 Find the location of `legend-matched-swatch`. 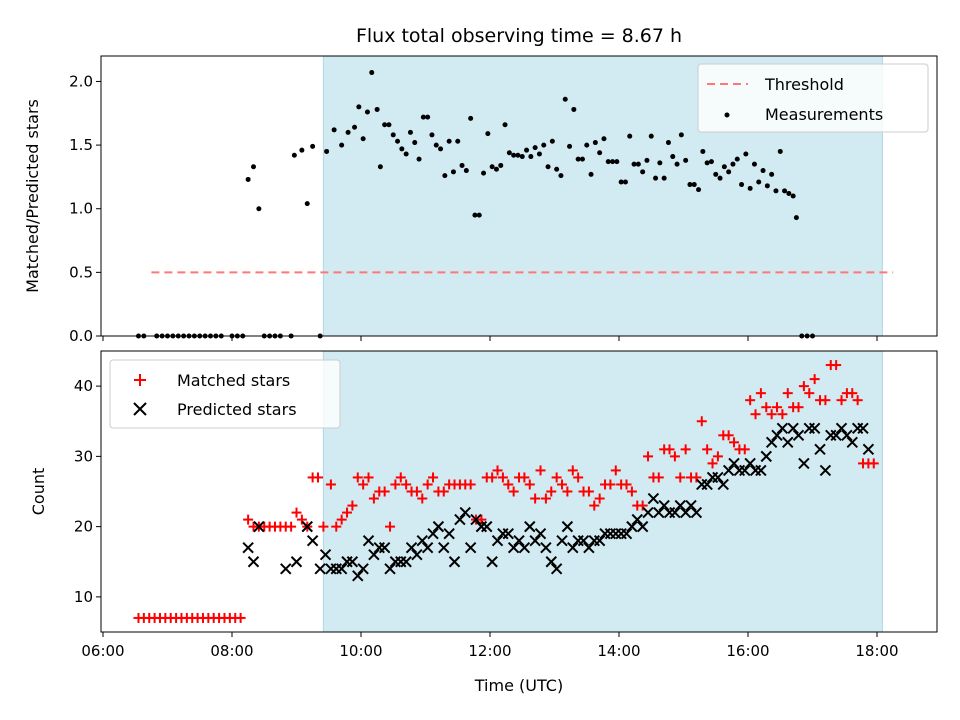

legend-matched-swatch is located at coordinates (140, 380).